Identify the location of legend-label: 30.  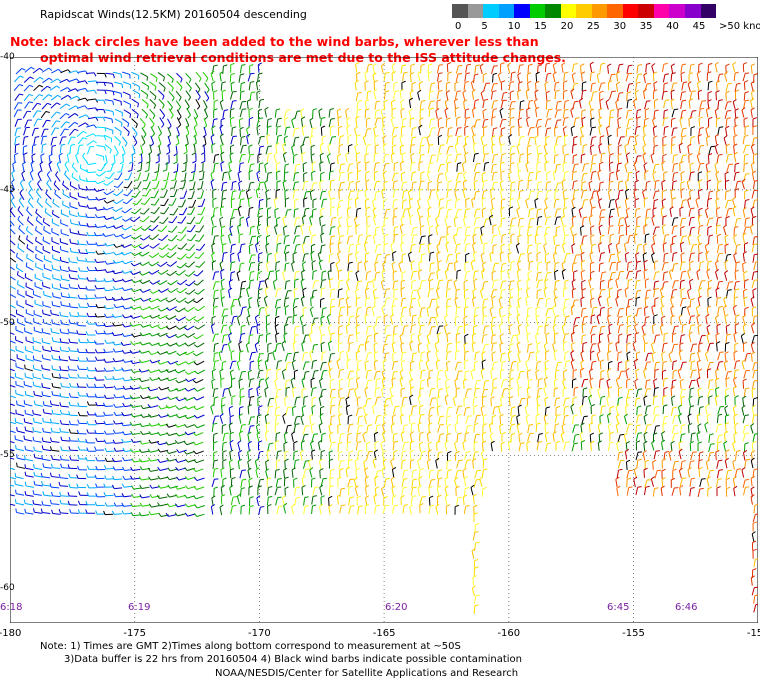
(620, 26).